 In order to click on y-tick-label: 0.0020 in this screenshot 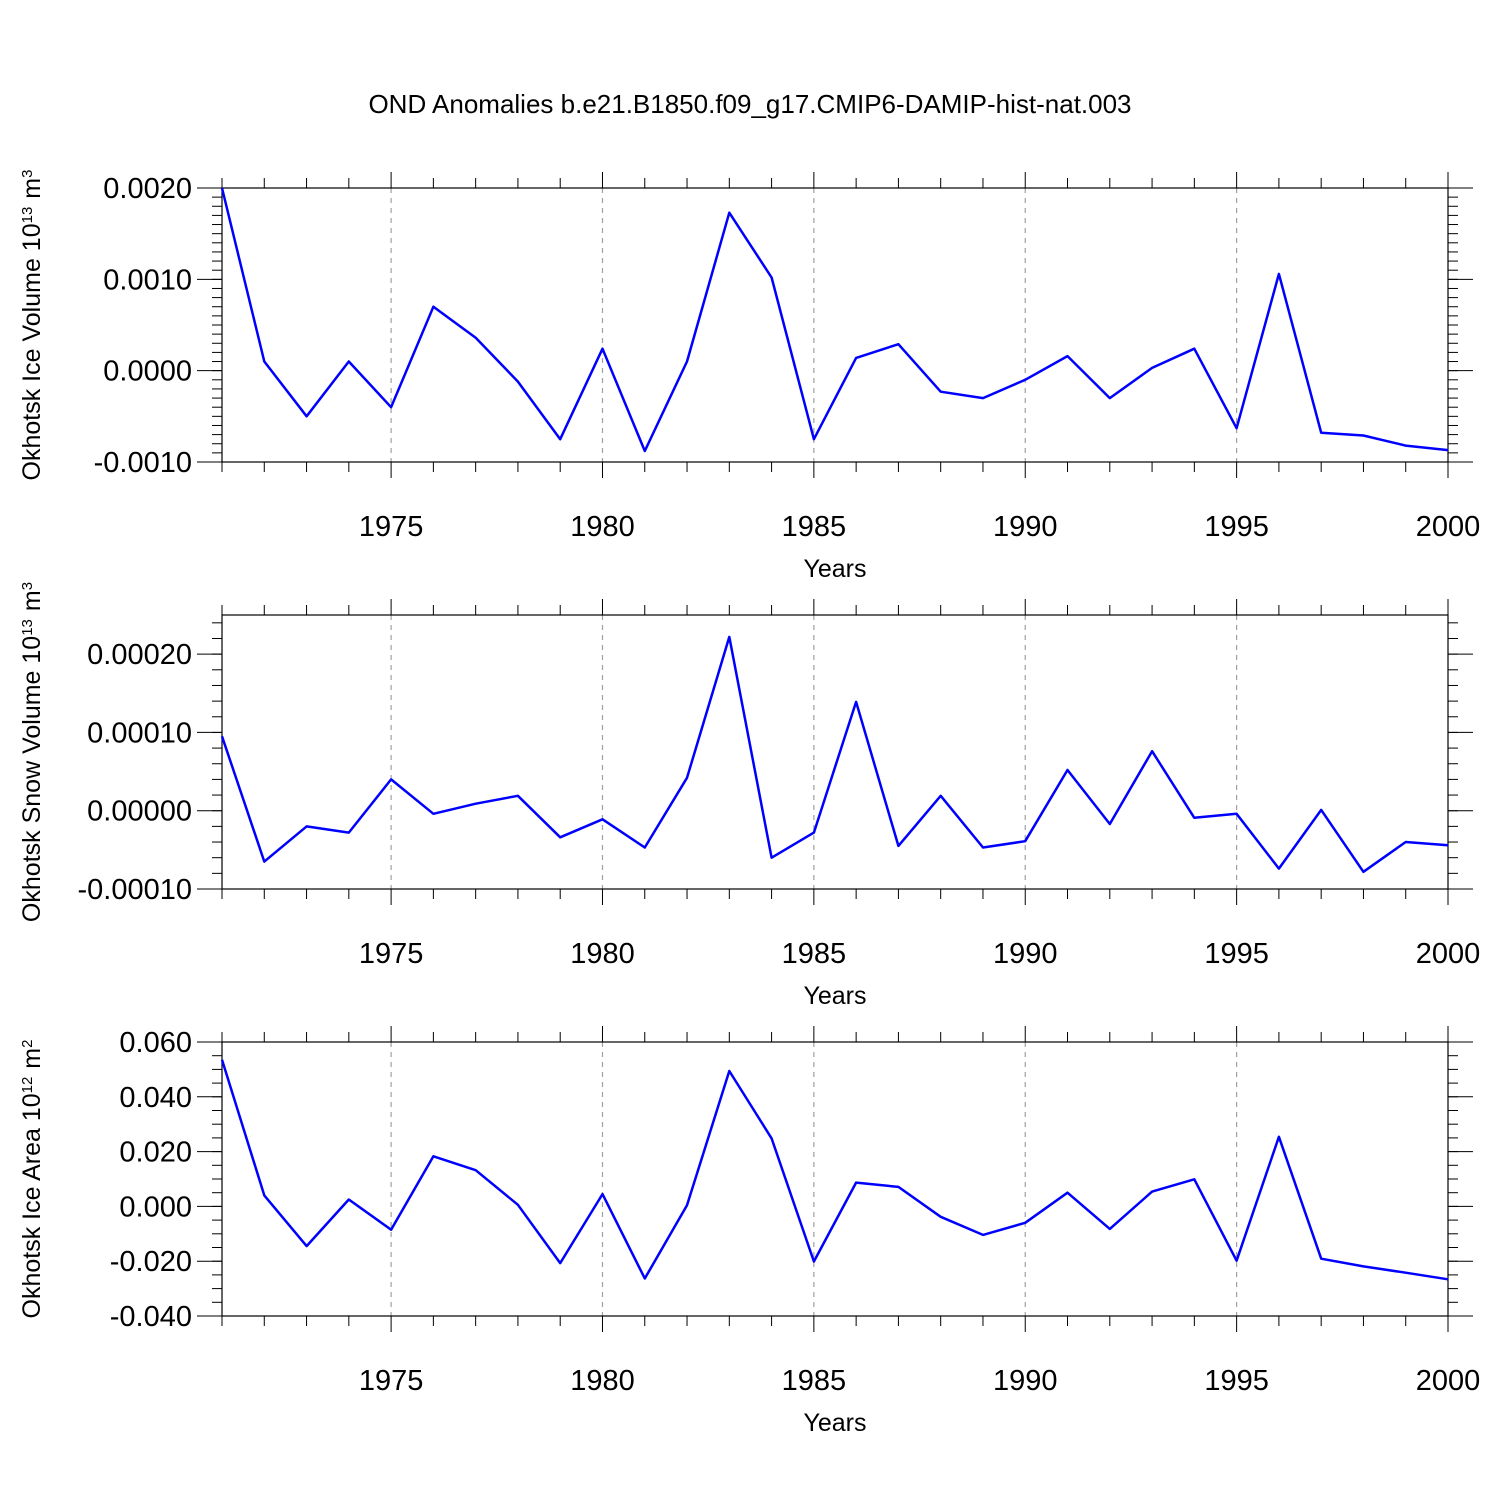, I will do `click(147, 189)`.